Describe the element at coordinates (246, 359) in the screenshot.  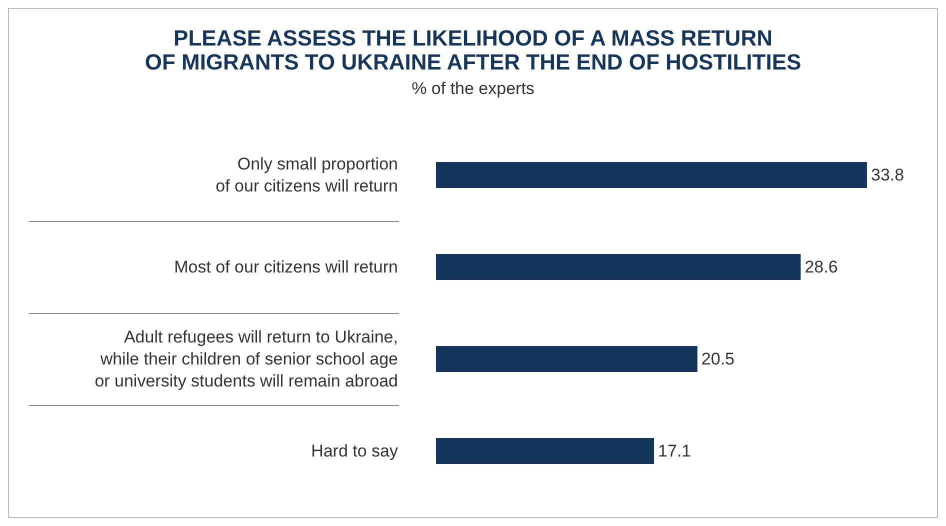
I see `y-tick-label: Adult refugees will return to Ukraine, while their children of senior school age or university students will remain abroad` at that location.